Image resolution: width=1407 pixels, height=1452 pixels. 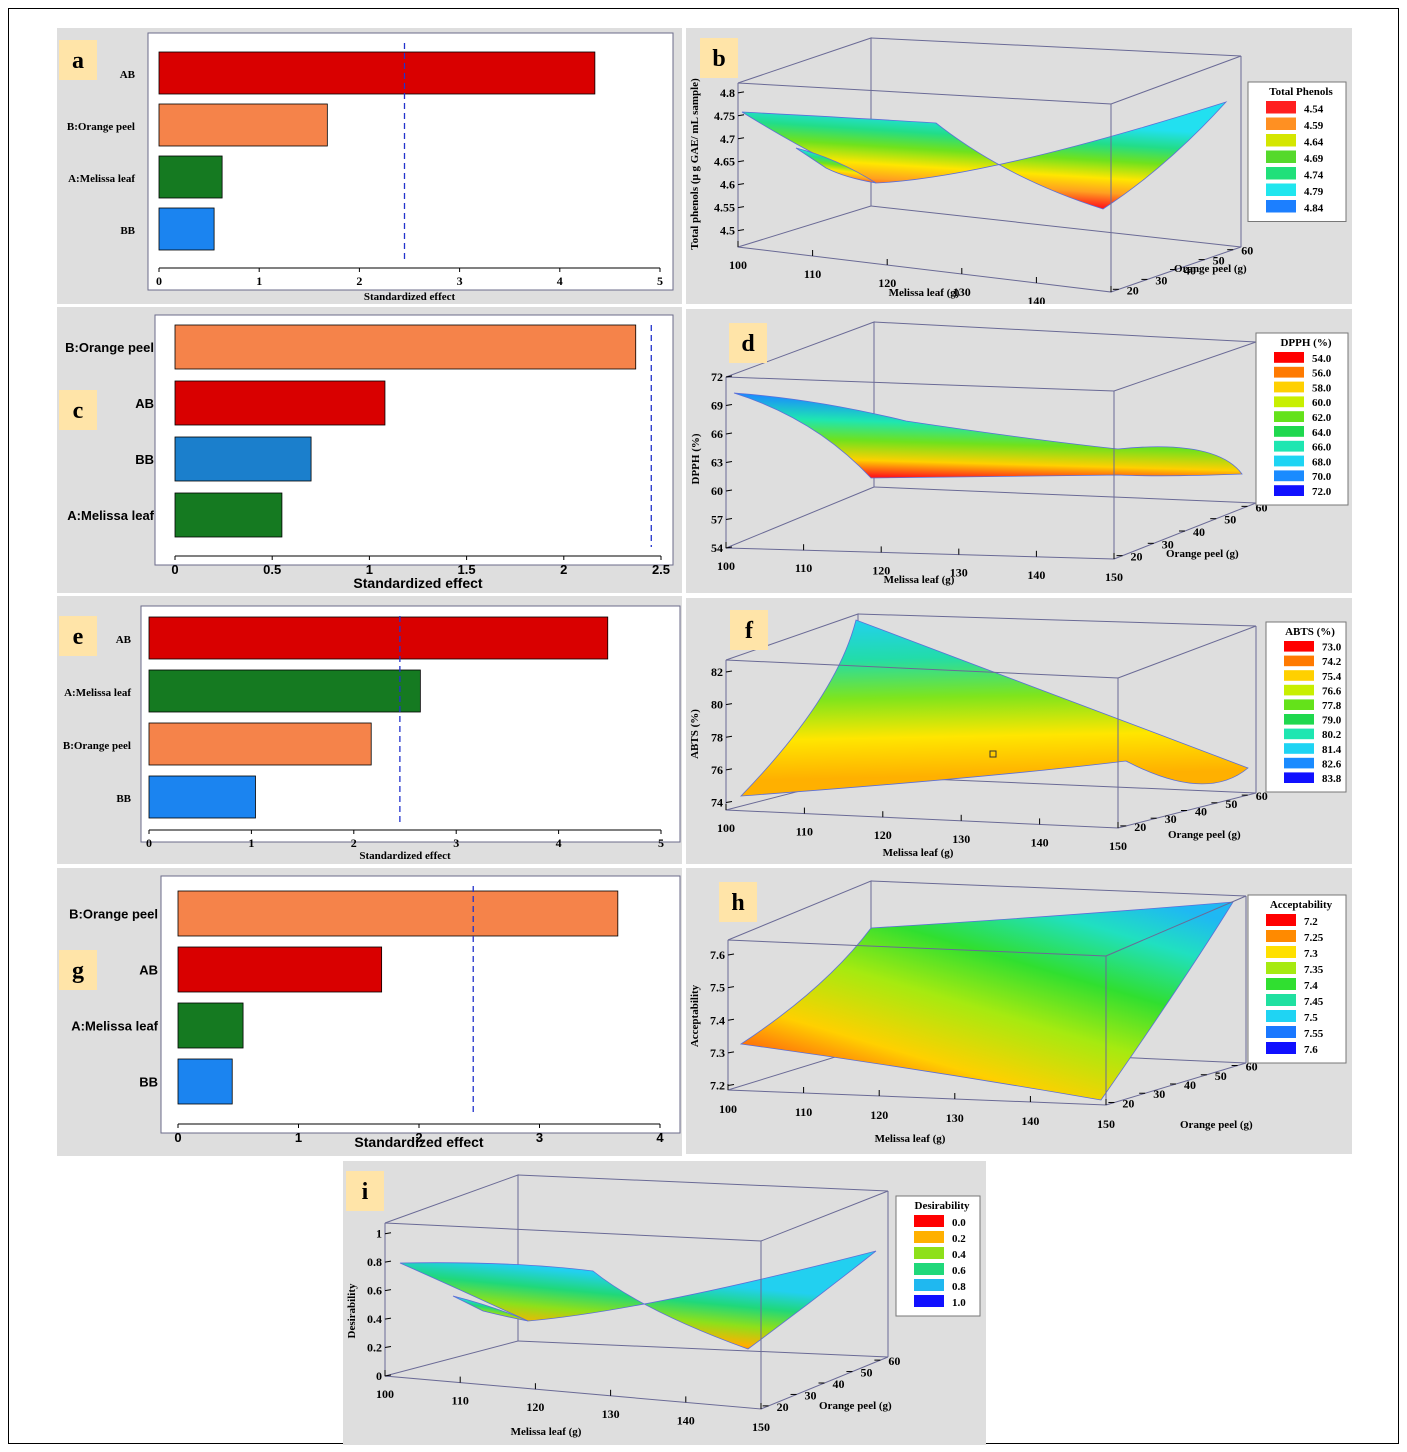 What do you see at coordinates (78, 637) in the screenshot?
I see `panel-label: e` at bounding box center [78, 637].